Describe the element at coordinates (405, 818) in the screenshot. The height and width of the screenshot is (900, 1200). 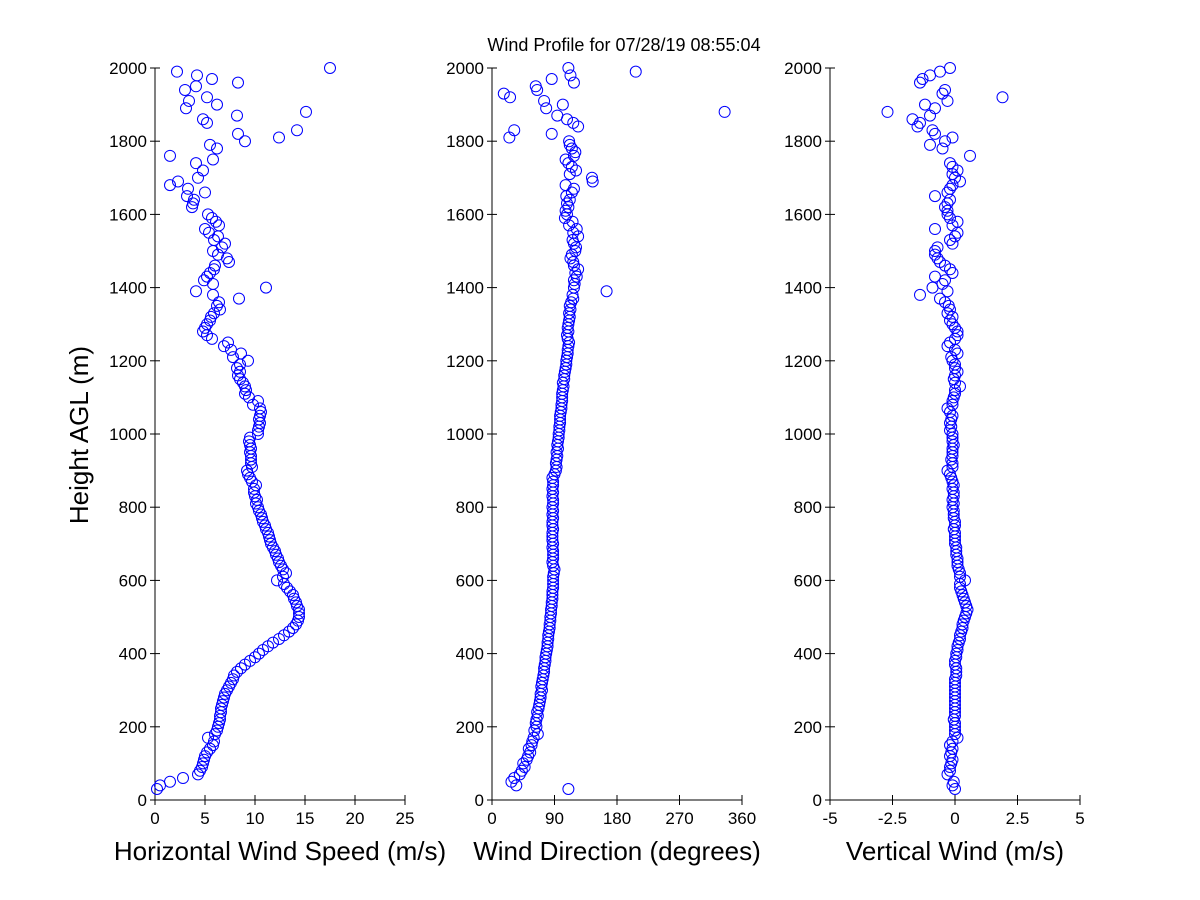
I see `x-tick-label: 25` at that location.